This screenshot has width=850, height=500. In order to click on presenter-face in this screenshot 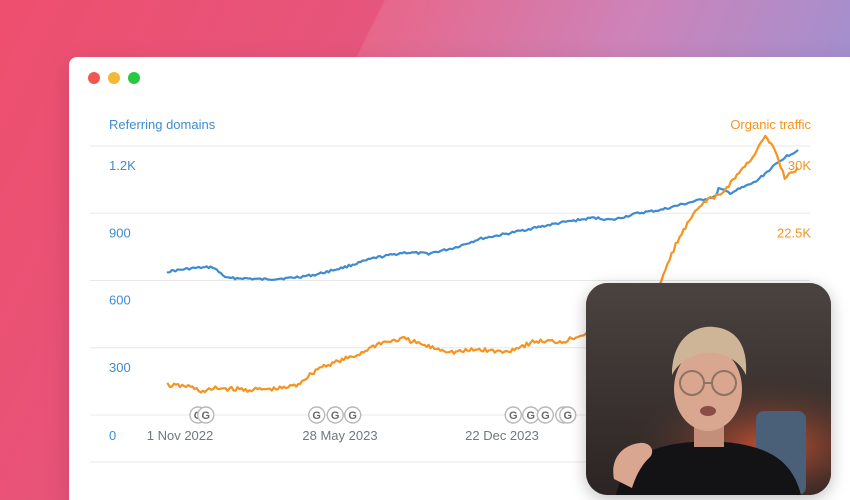, I will do `click(708, 389)`.